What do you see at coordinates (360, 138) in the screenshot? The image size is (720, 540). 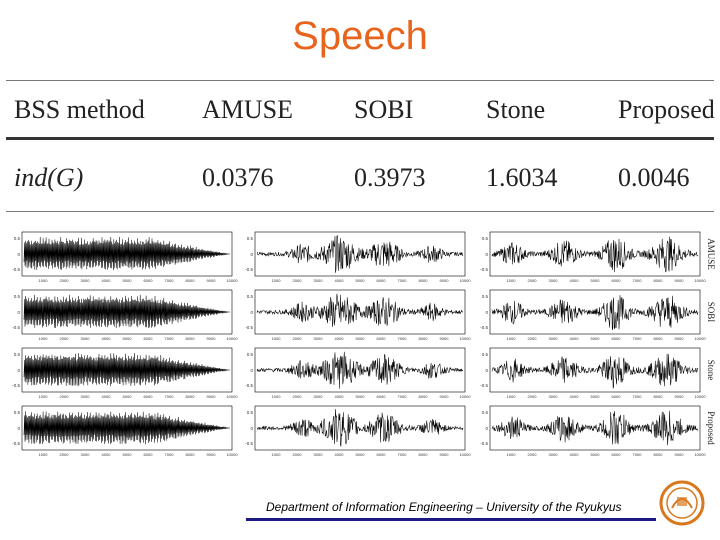 I see `table-header-rule` at bounding box center [360, 138].